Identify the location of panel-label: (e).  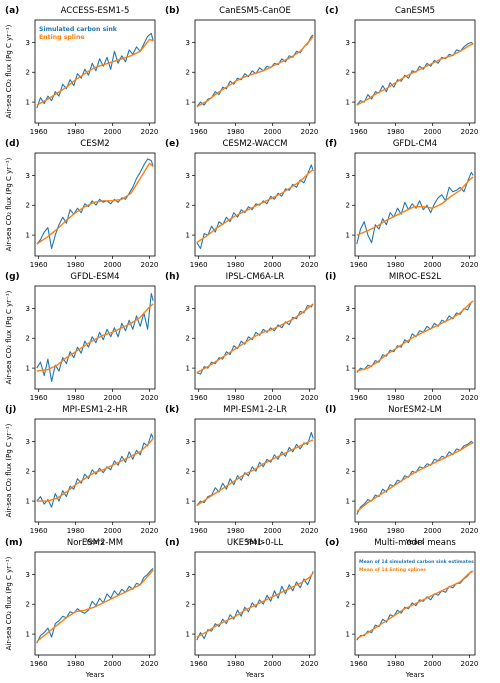
(172, 144).